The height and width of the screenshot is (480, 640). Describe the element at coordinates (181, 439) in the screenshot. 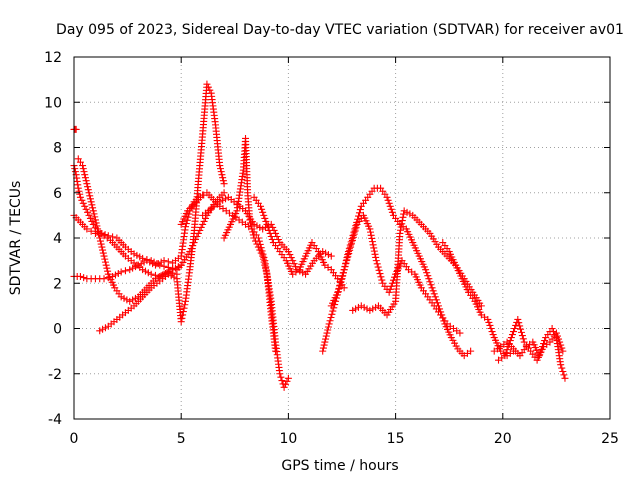

I see `x-tick-label: 5` at that location.